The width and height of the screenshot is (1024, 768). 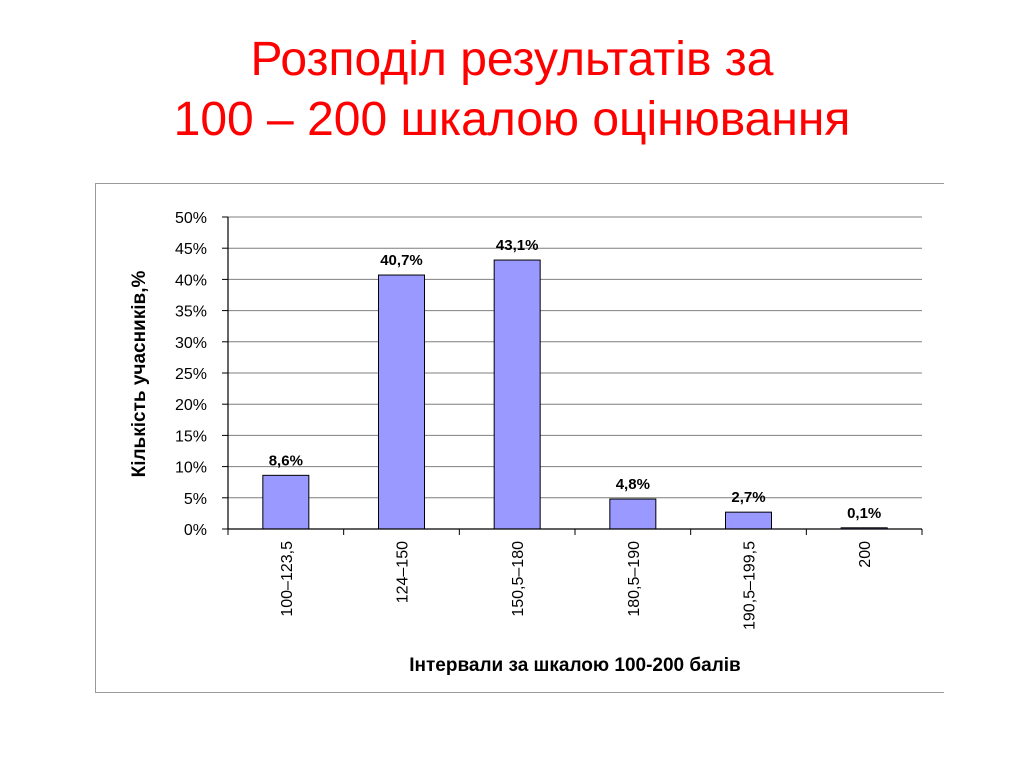 What do you see at coordinates (191, 280) in the screenshot?
I see `y-tick-label: 40%` at bounding box center [191, 280].